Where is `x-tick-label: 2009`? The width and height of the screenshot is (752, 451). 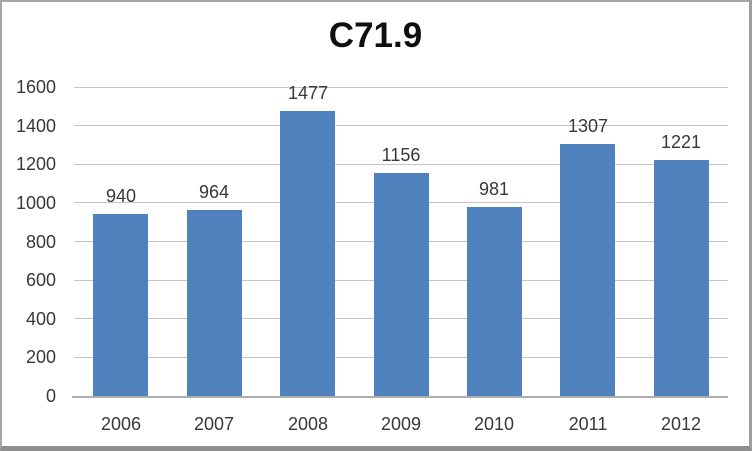
x-tick-label: 2009 is located at coordinates (401, 424).